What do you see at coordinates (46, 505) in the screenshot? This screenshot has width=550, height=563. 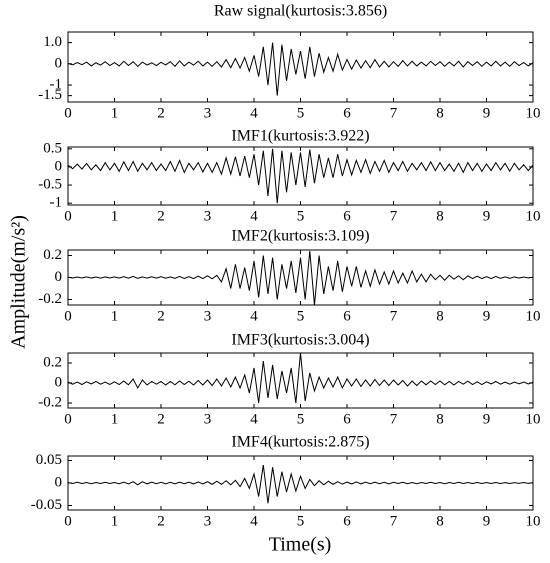 I see `y-tick-label: -0.05` at bounding box center [46, 505].